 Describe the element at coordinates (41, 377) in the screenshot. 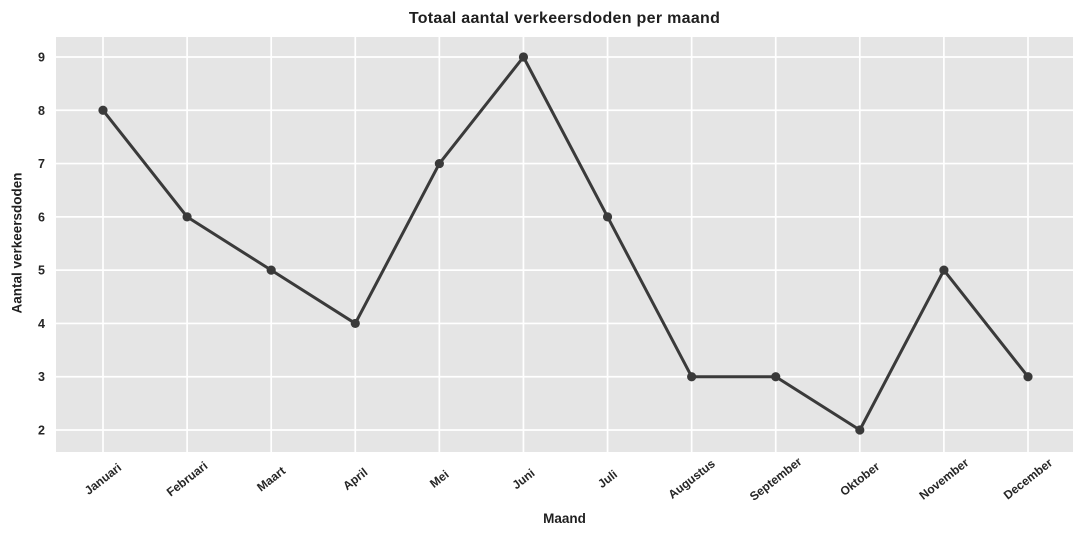

I see `y-tick-label: 3` at that location.